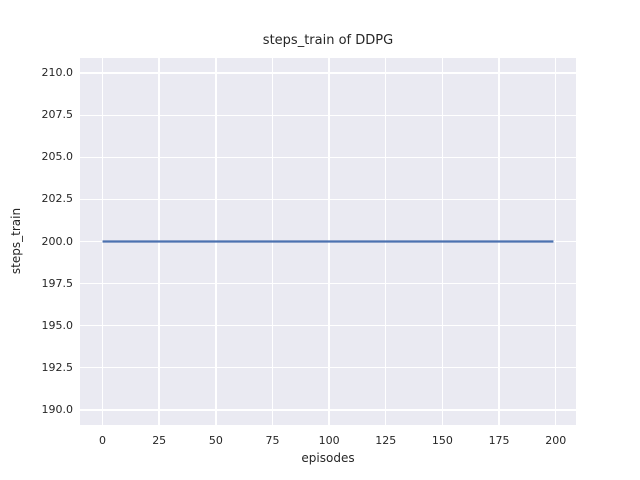  Describe the element at coordinates (329, 440) in the screenshot. I see `x-tick-label: 100` at that location.